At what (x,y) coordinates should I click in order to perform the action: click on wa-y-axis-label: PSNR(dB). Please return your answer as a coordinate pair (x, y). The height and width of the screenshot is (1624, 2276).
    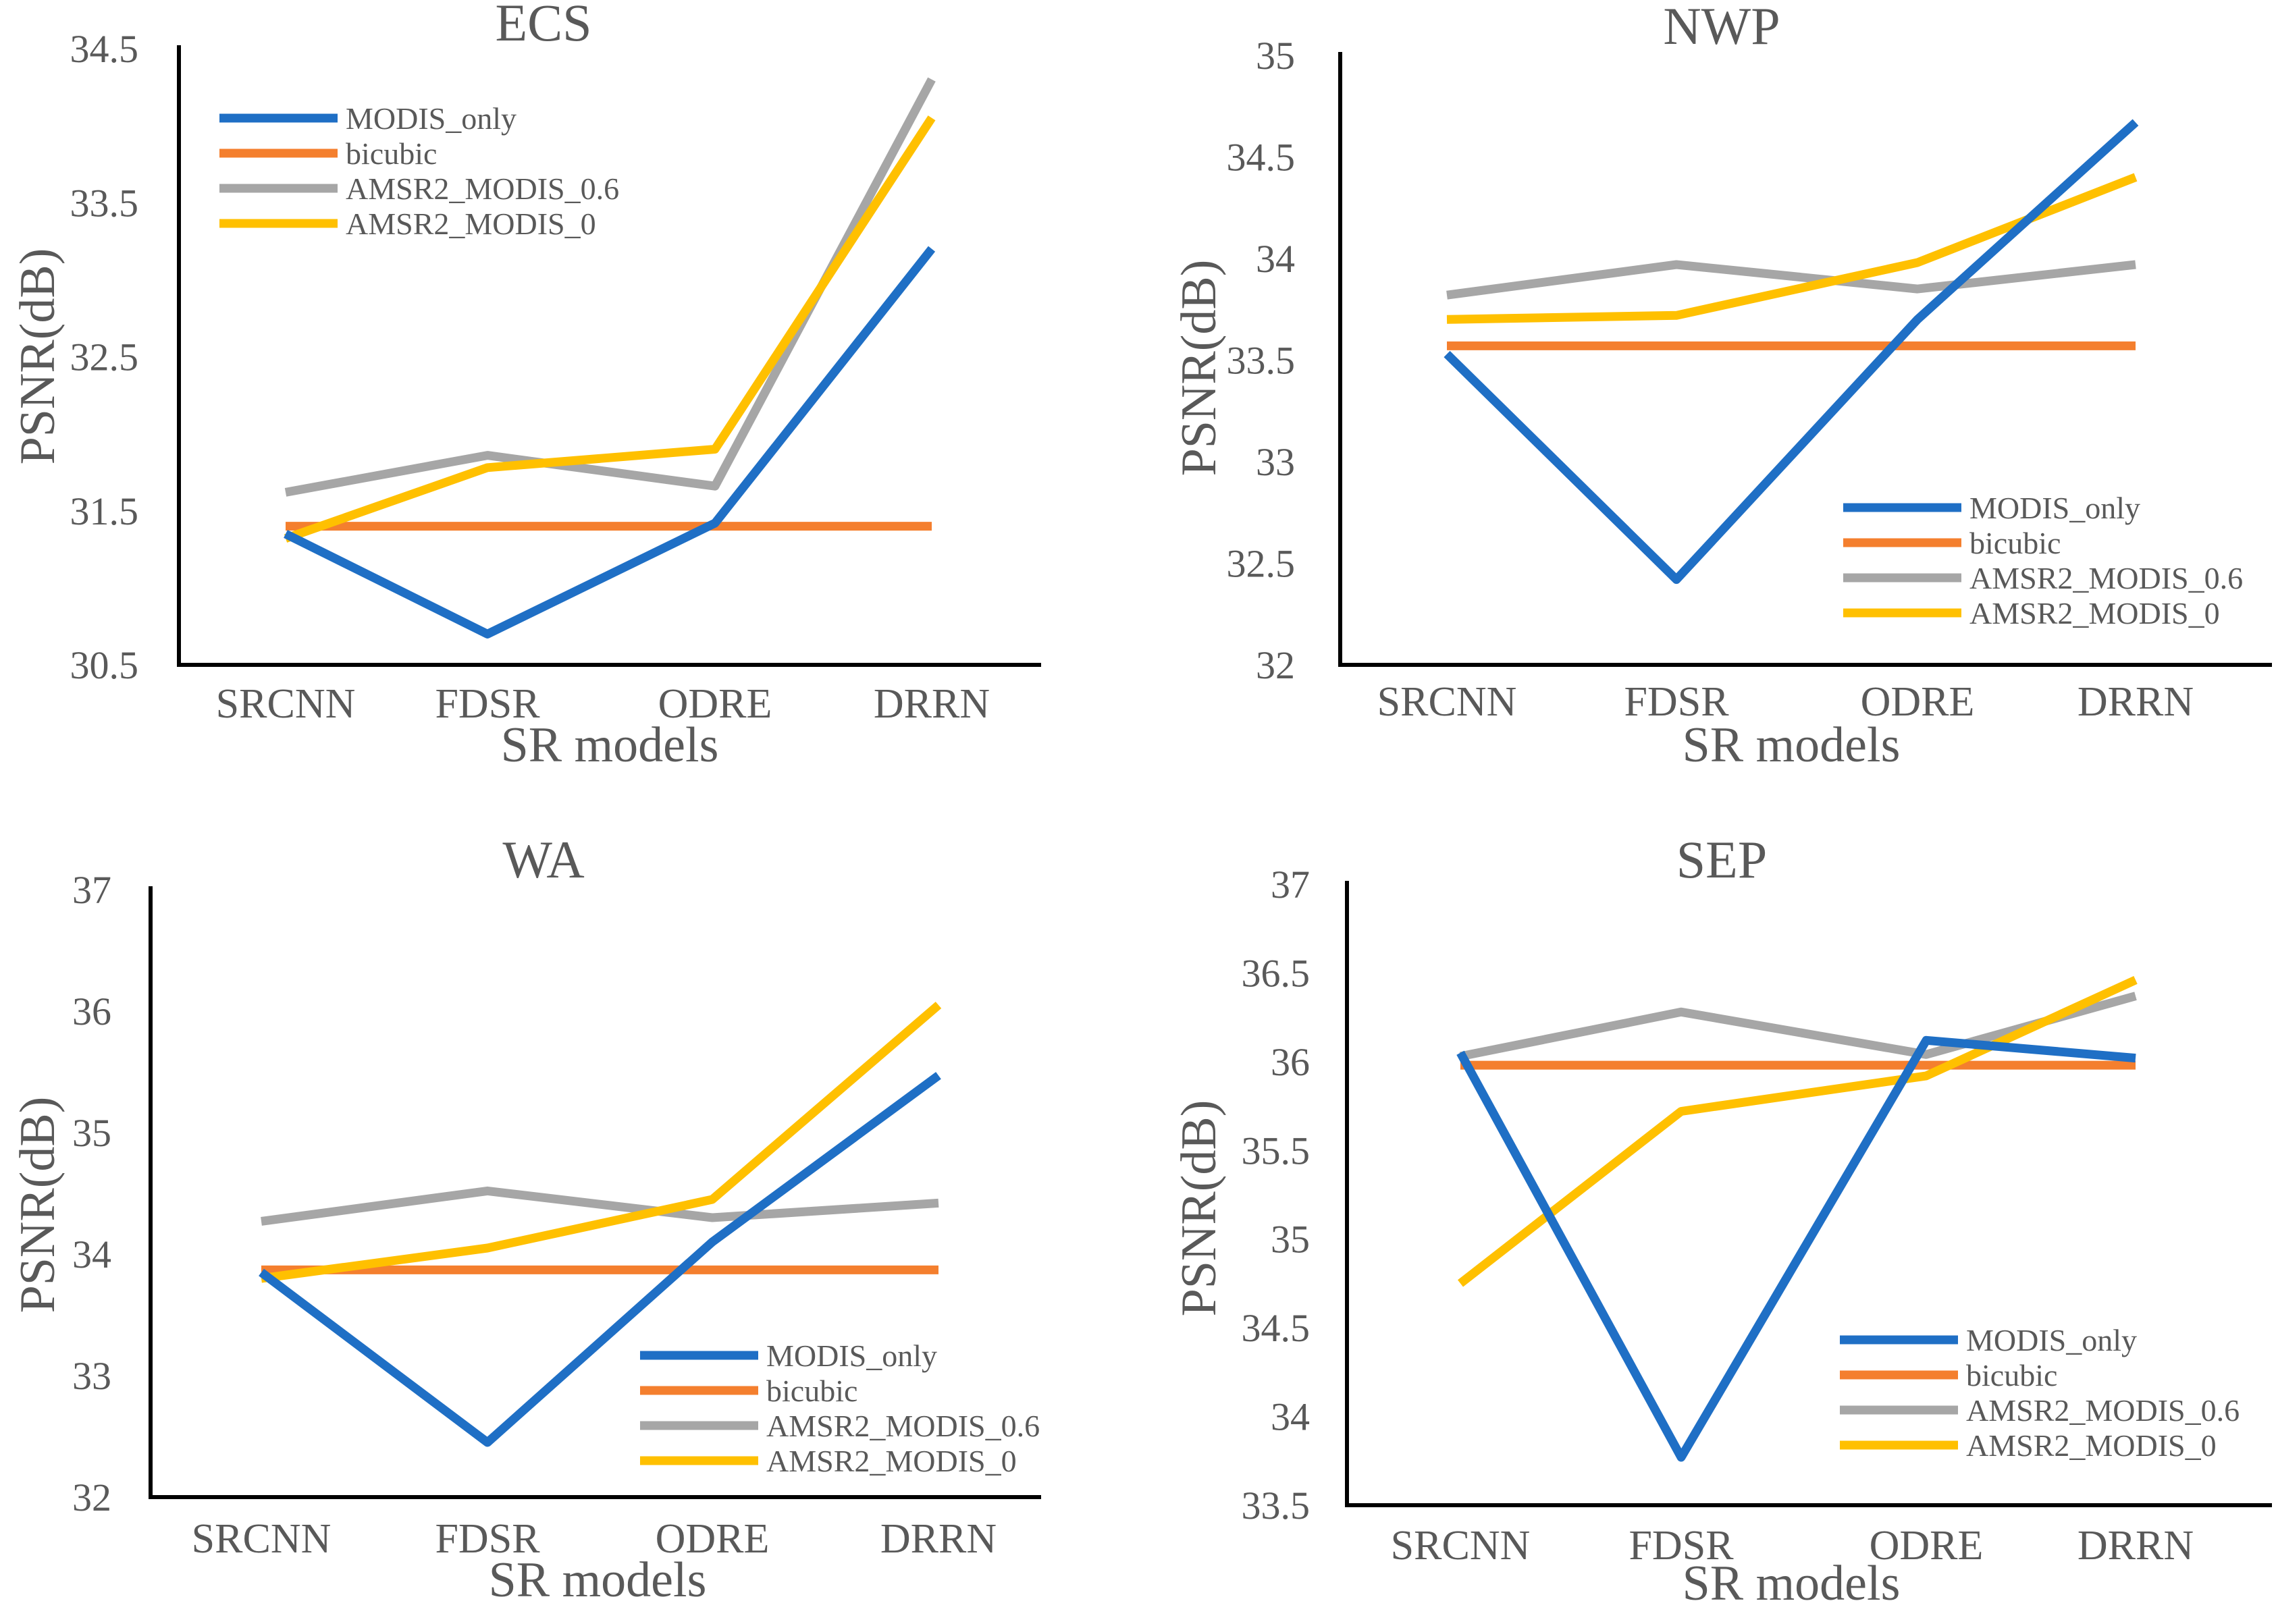
    Looking at the image, I should click on (37, 1205).